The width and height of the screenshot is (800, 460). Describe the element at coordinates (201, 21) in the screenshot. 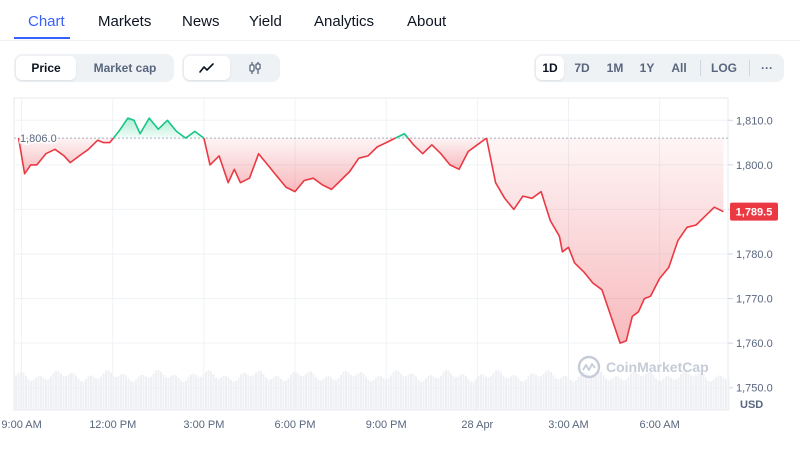

I see `tab-news: News` at that location.